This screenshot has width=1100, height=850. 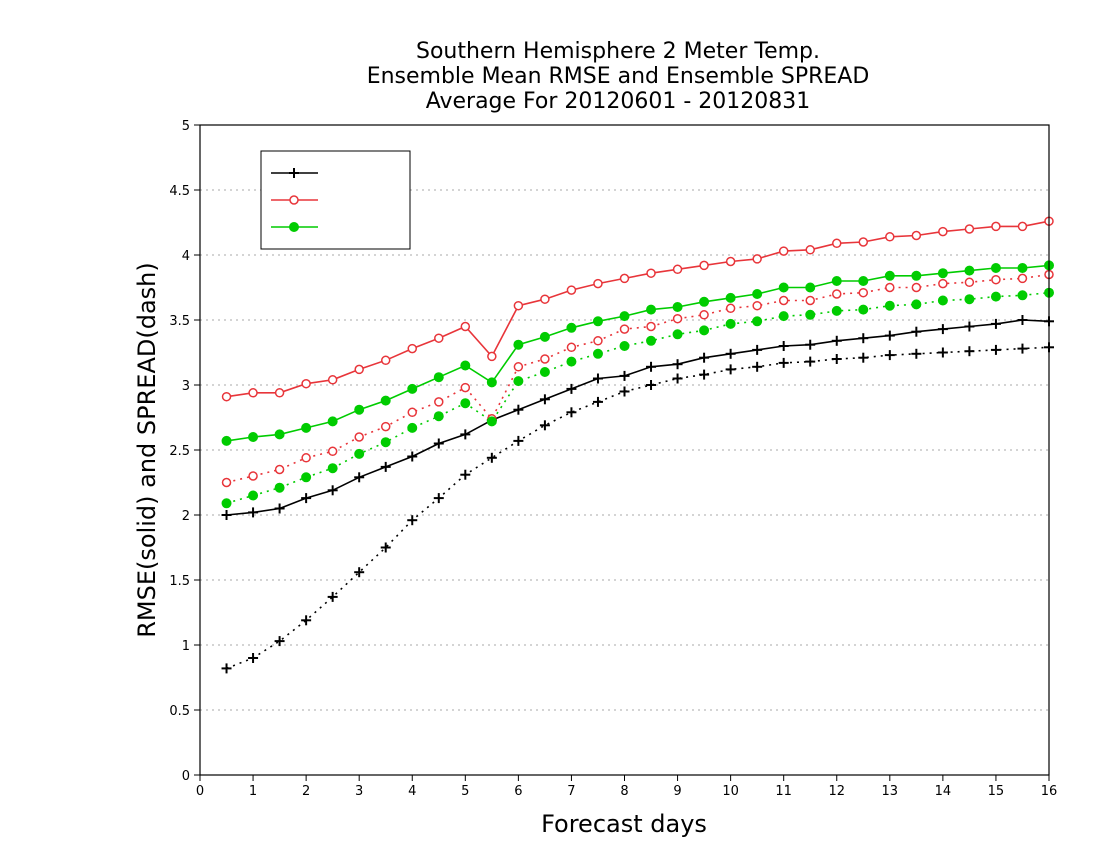 What do you see at coordinates (359, 791) in the screenshot?
I see `x-tick-label: 3` at bounding box center [359, 791].